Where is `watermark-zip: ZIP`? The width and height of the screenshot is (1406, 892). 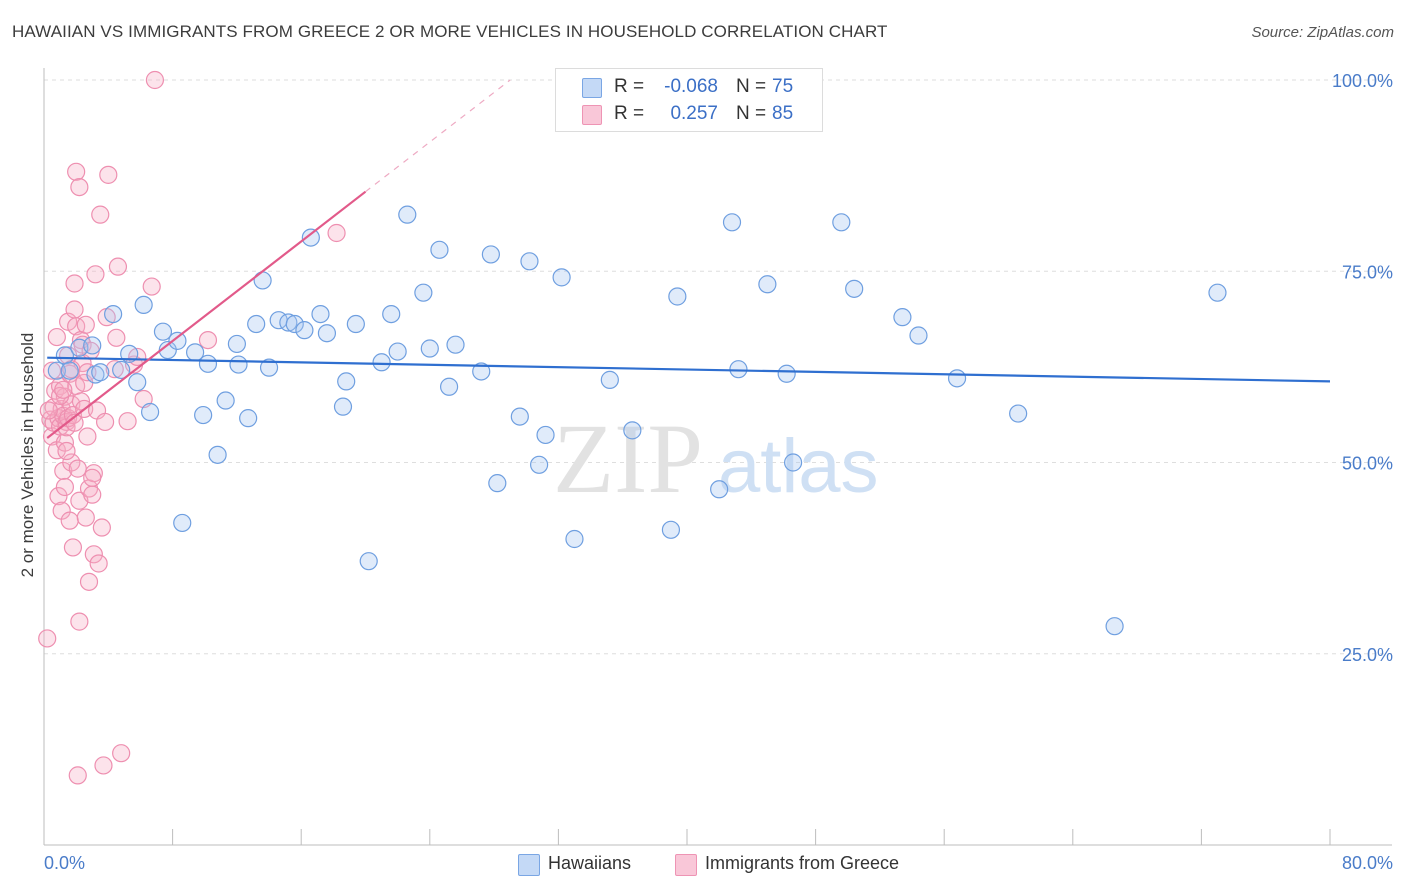 watermark-zip: ZIP is located at coordinates (628, 458).